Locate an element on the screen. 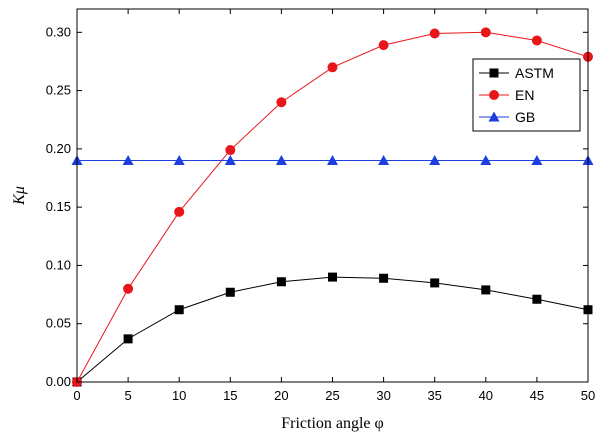  y-axis-title: Kμ is located at coordinates (19, 196).